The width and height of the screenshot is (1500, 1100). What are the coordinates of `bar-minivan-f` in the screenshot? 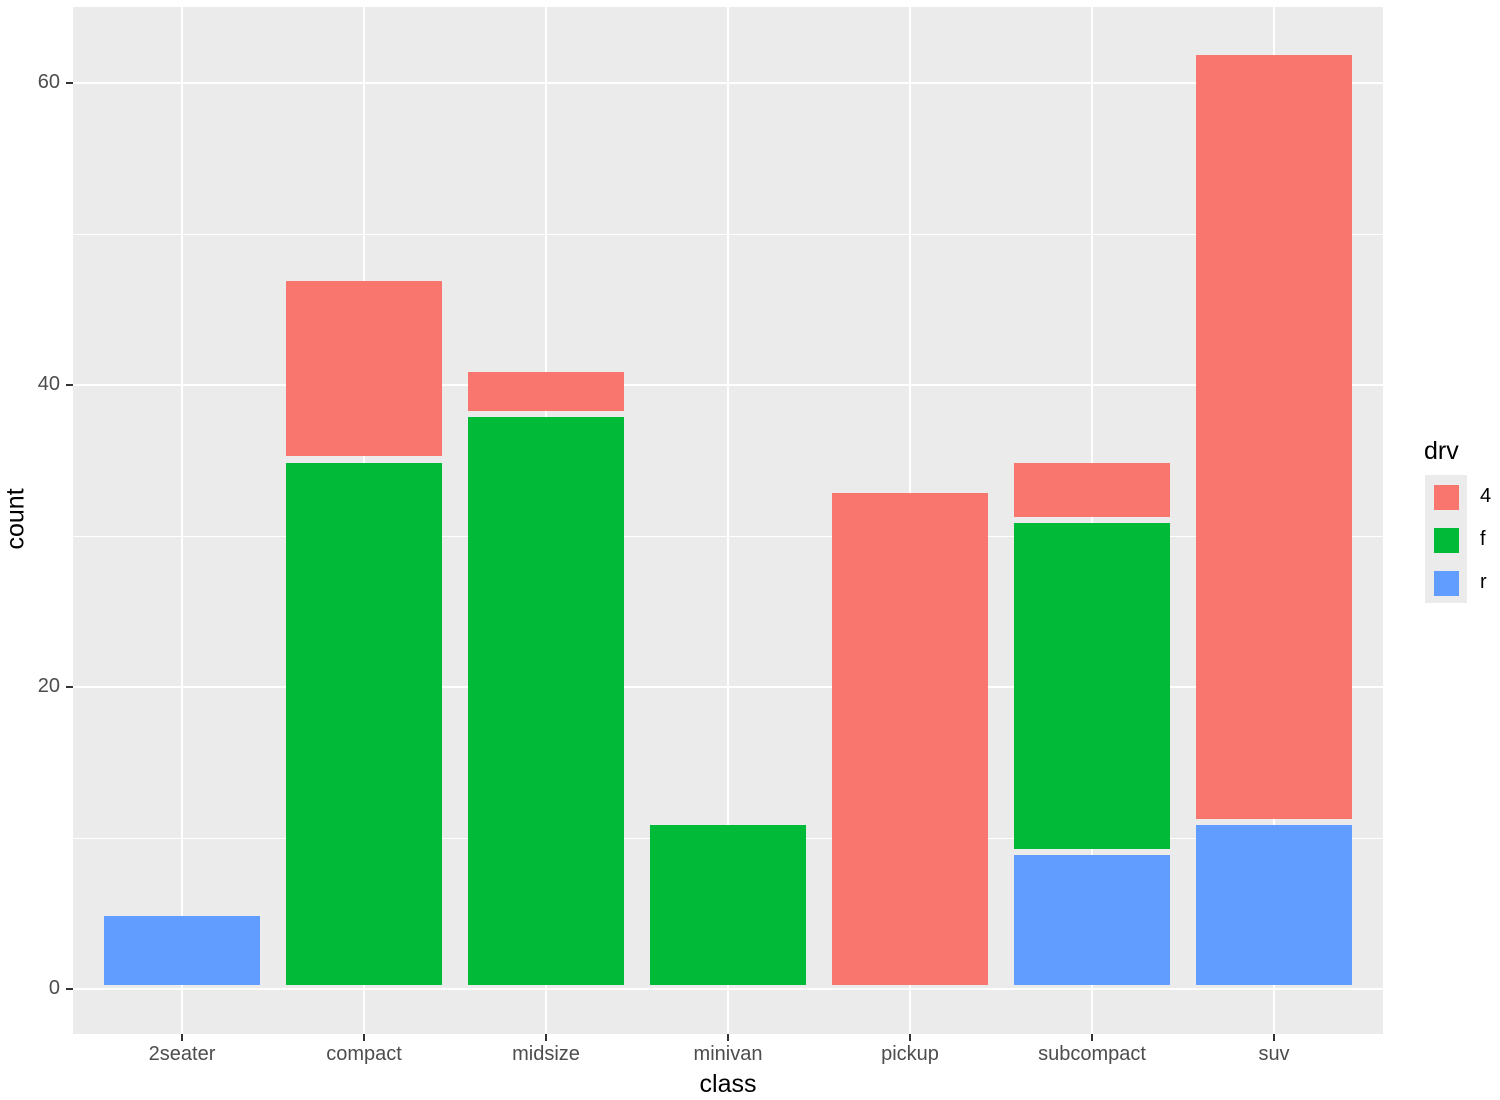 It's located at (728, 904).